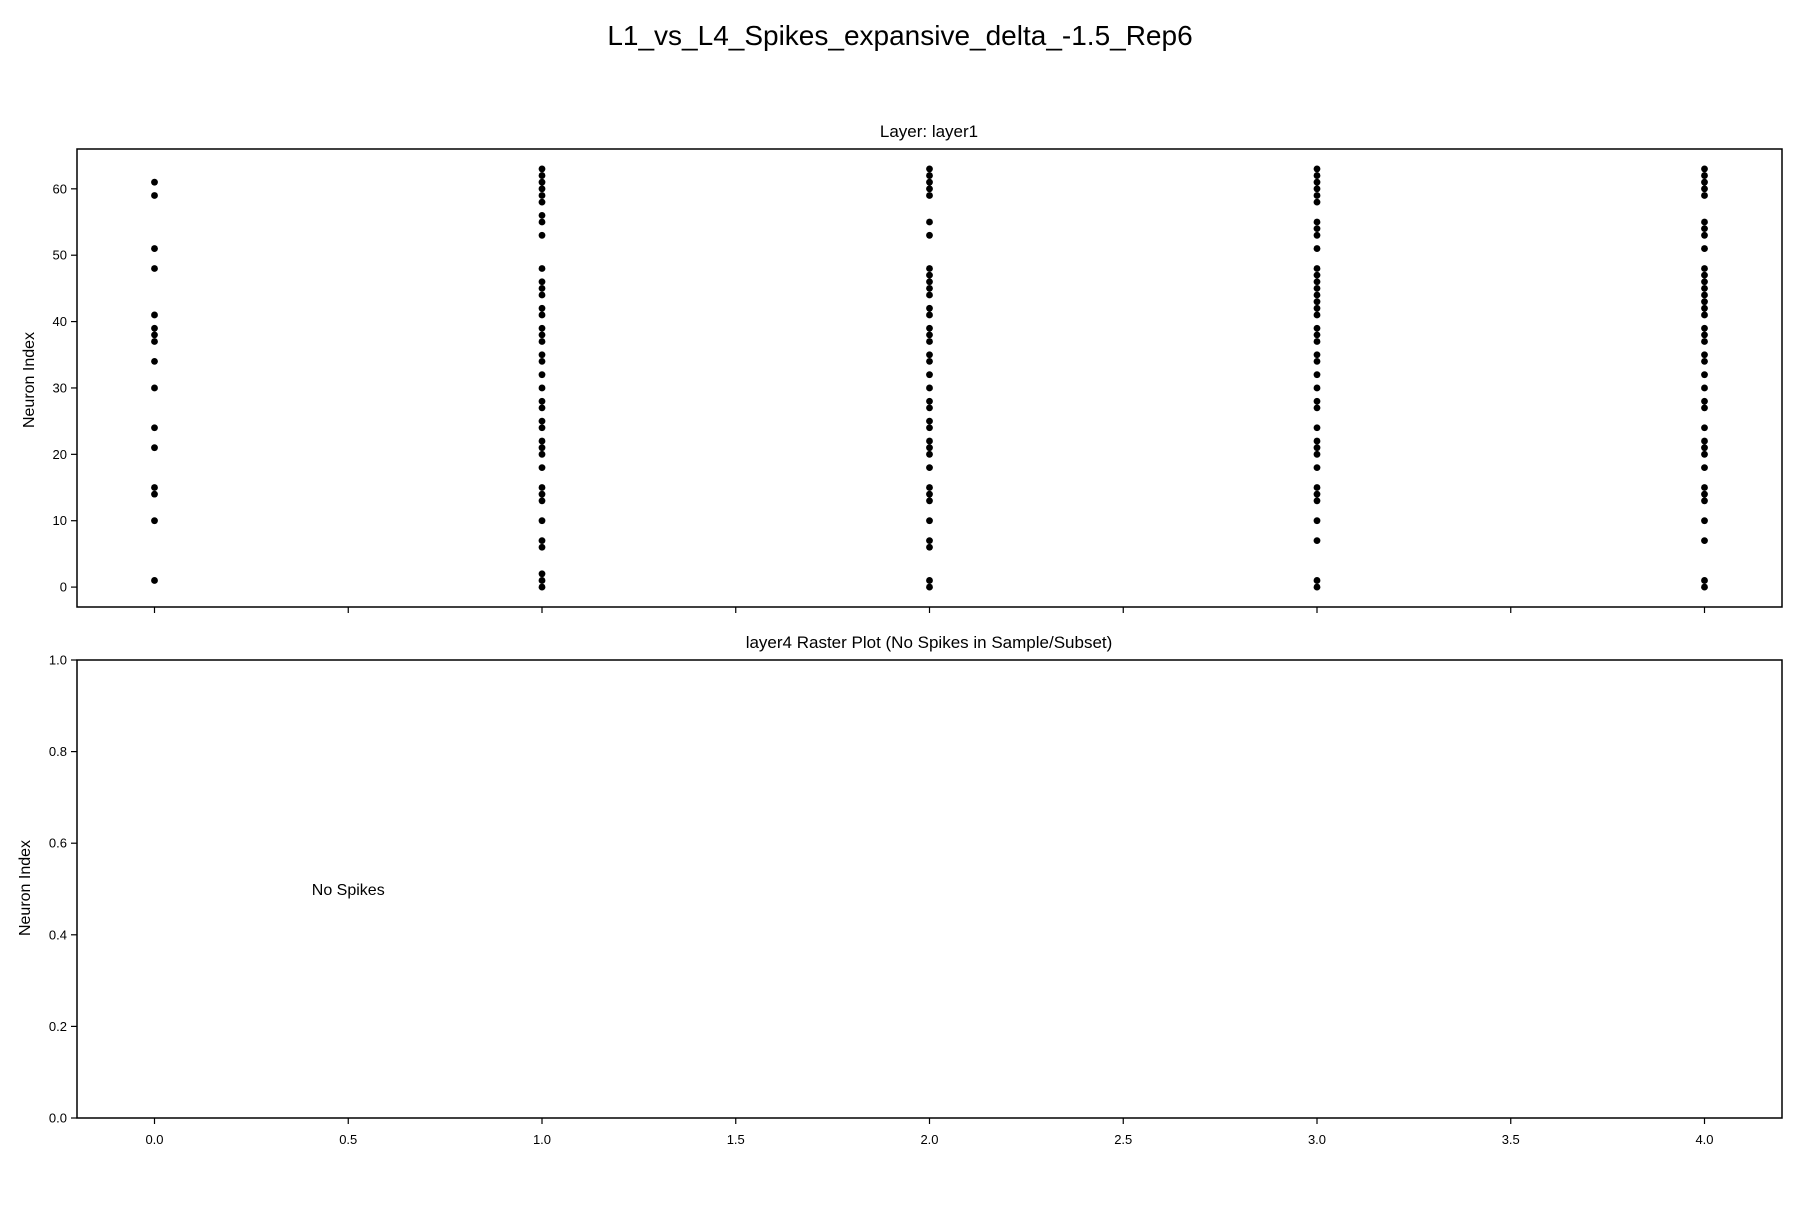 Image resolution: width=1800 pixels, height=1205 pixels. Describe the element at coordinates (58, 751) in the screenshot. I see `layer4-y-tick-label: 0.8` at that location.